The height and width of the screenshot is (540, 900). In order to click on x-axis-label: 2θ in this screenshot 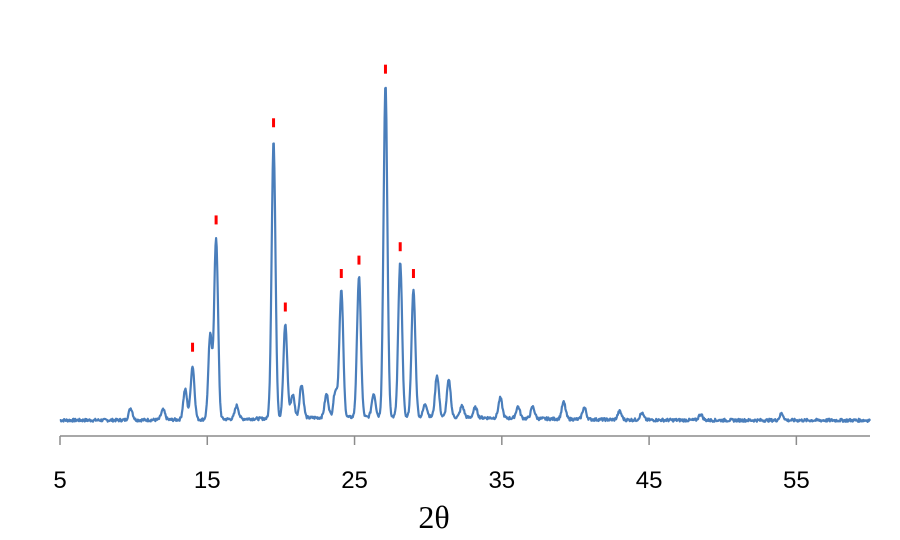, I will do `click(433, 517)`.